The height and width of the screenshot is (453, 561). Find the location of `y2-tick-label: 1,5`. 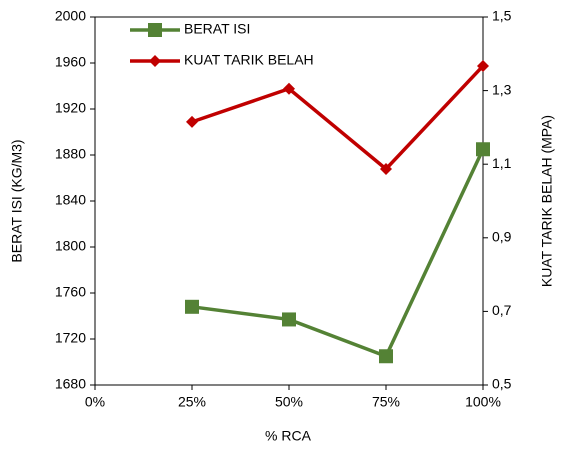

y2-tick-label: 1,5 is located at coordinates (502, 16).